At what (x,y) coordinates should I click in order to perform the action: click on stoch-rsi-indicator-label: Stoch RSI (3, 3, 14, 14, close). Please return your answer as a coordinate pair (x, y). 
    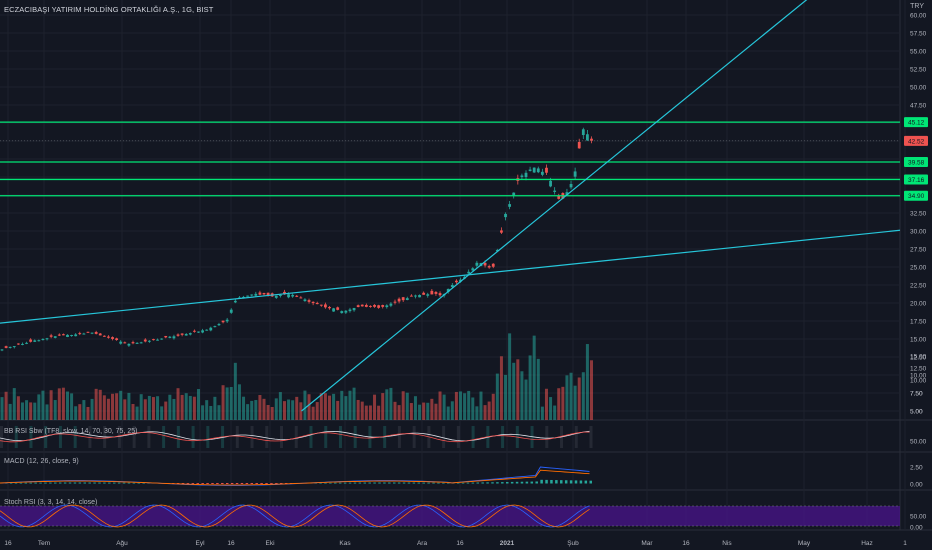
    Looking at the image, I should click on (51, 502).